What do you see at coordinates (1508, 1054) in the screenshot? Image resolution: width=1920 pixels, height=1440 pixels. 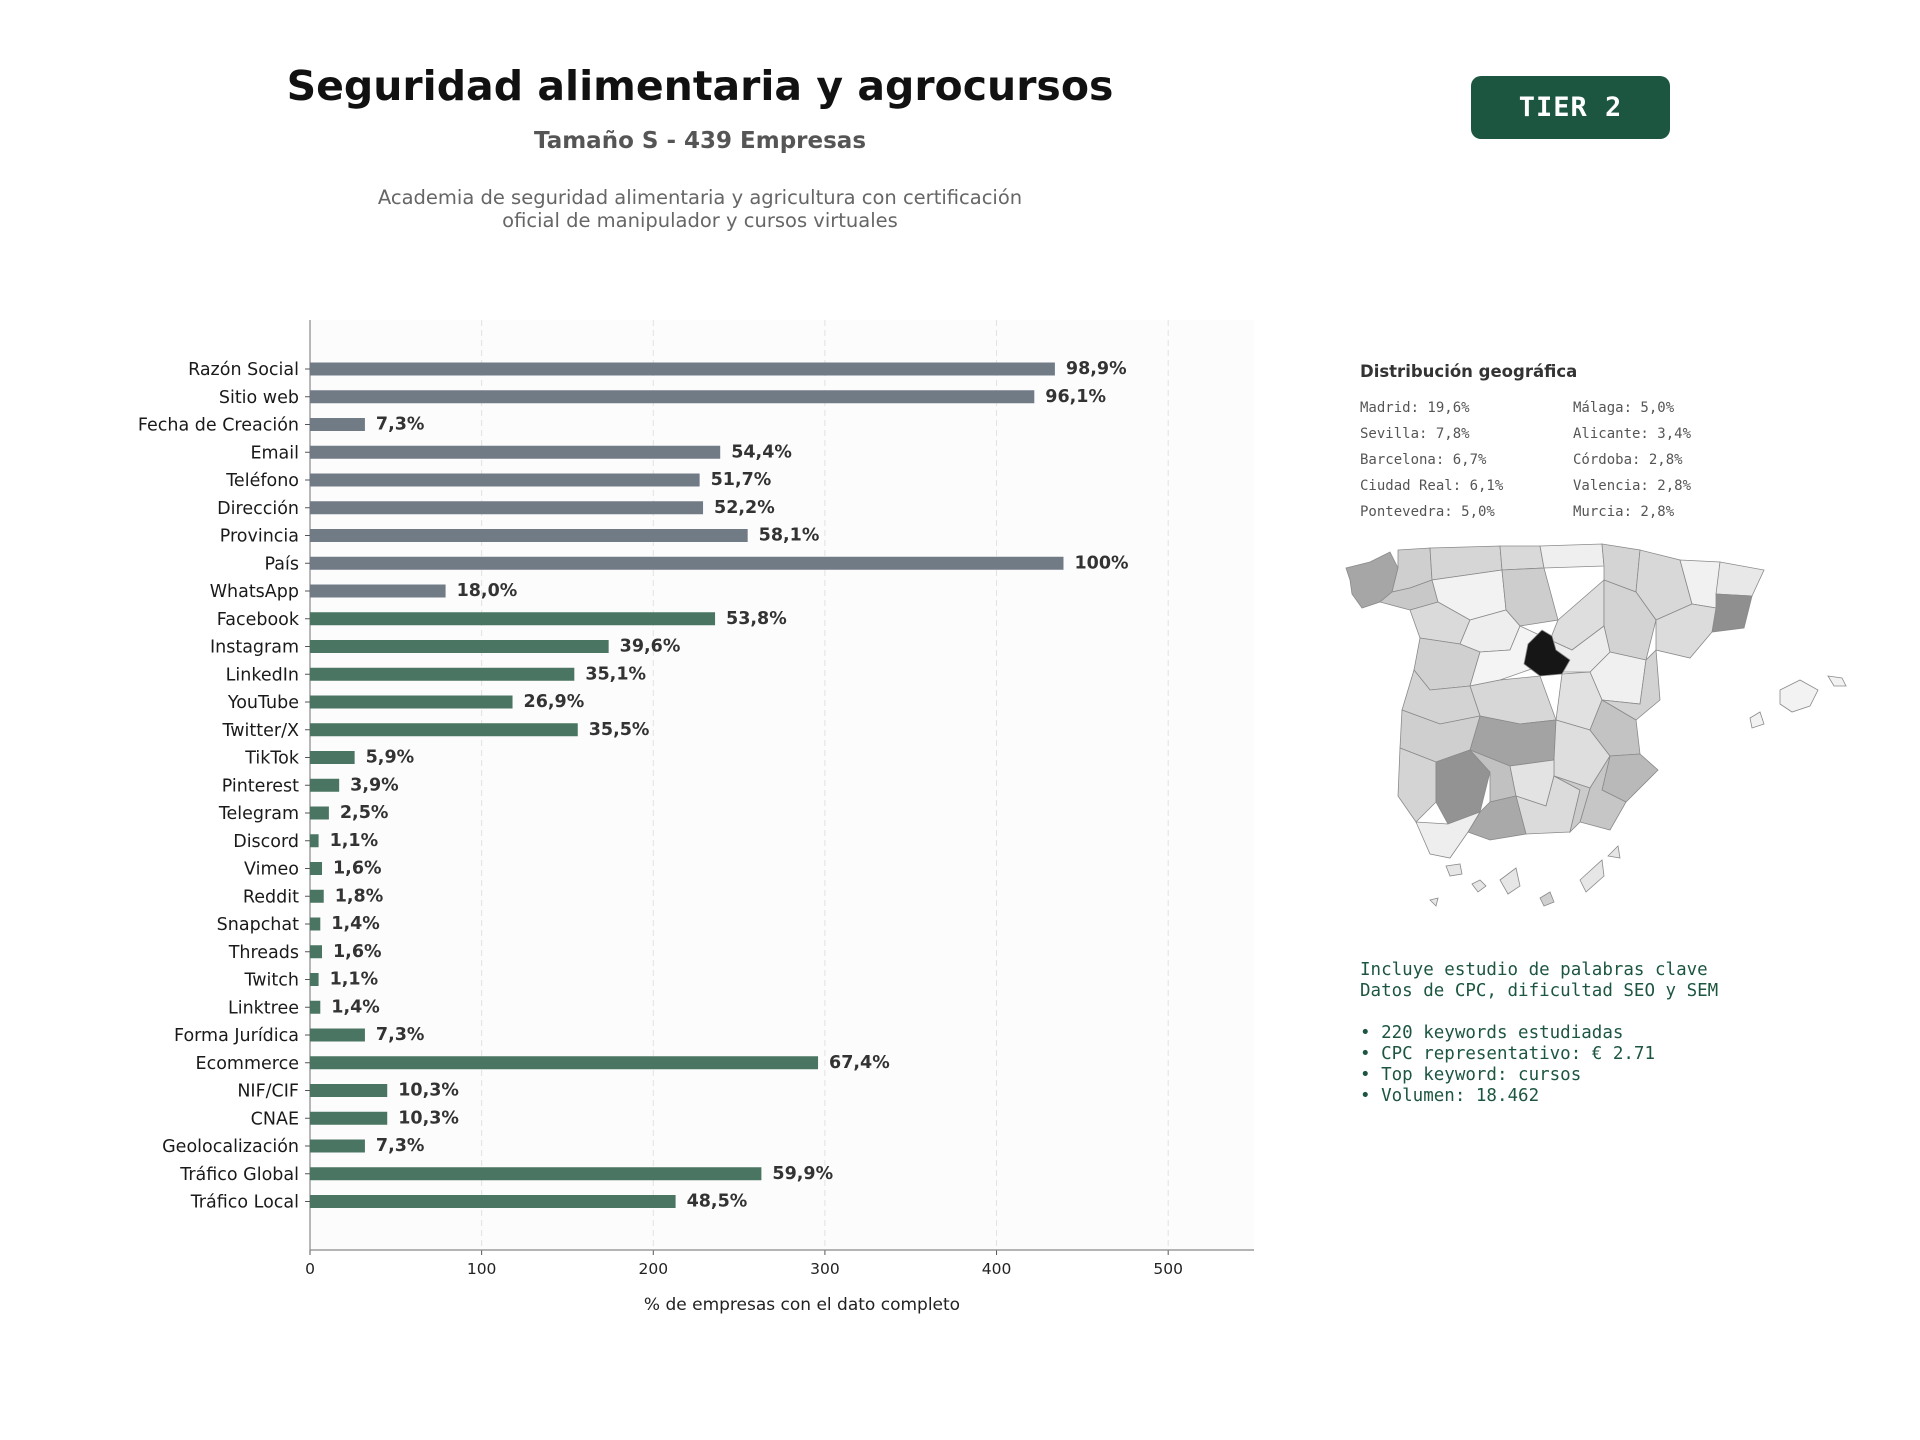 I see `keyword-bullet: • CPC representativo: € 2.71` at bounding box center [1508, 1054].